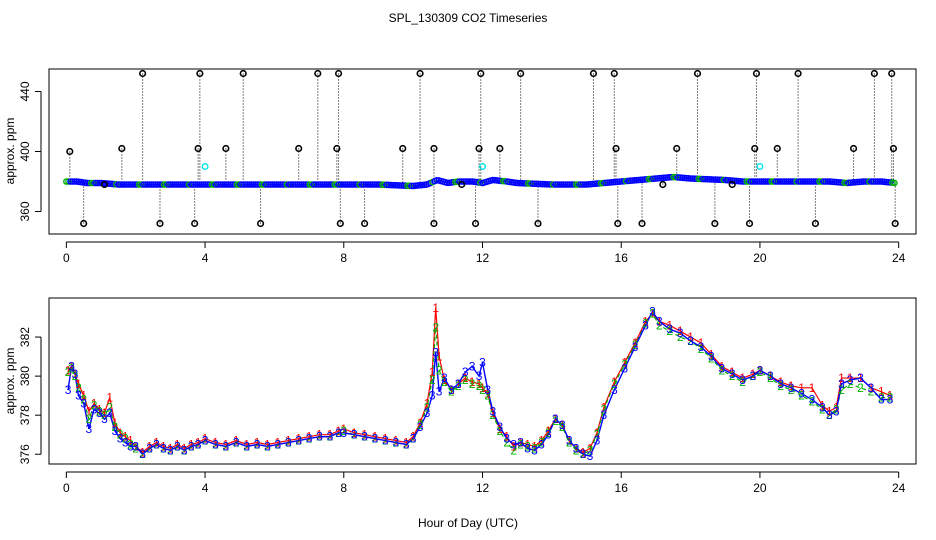 This screenshot has height=540, width=936. I want to click on top-x-tick-label: 20, so click(760, 258).